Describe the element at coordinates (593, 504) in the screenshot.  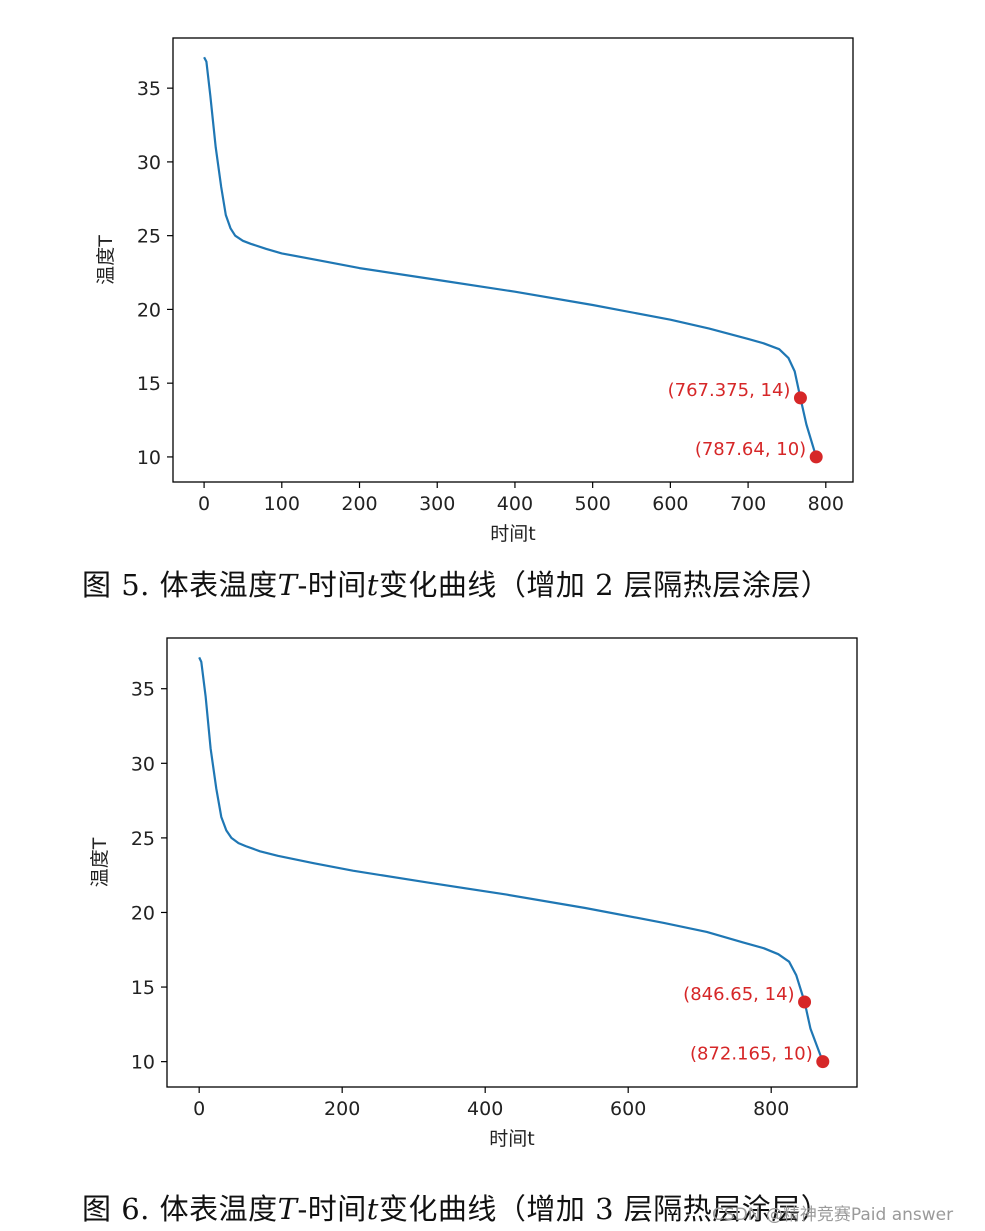
I see `x-tick-label: 500` at that location.